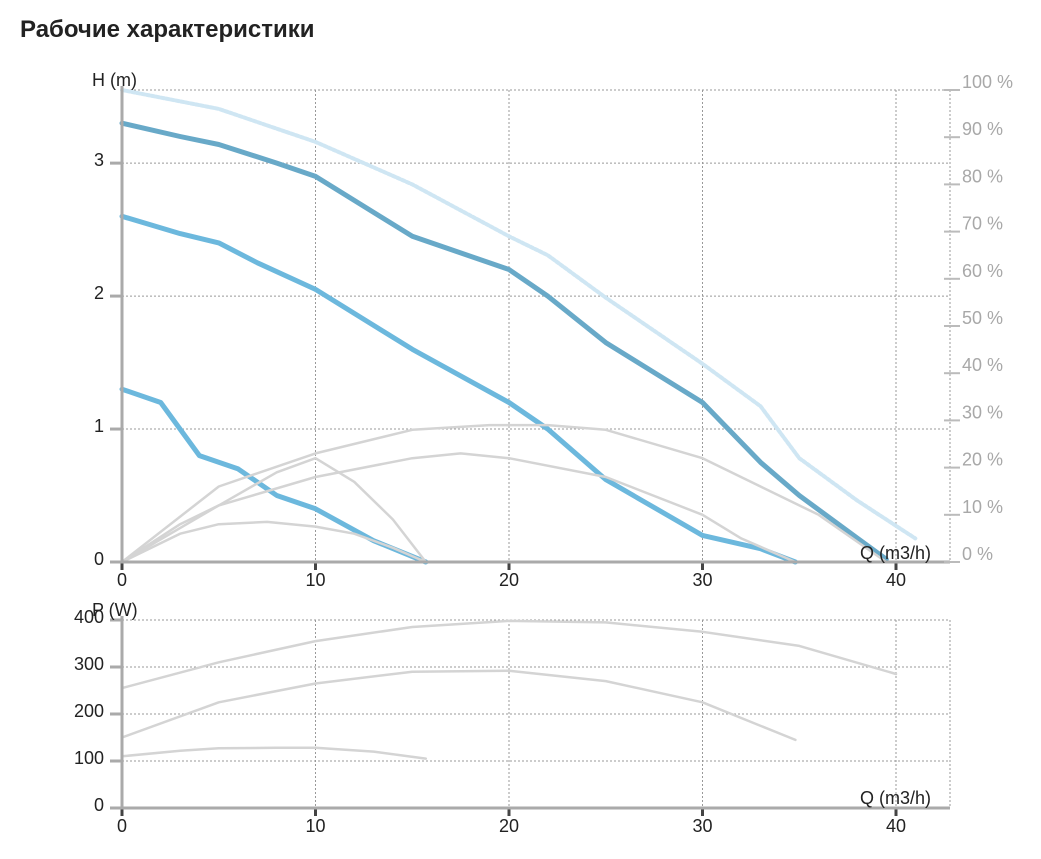 This screenshot has height=859, width=1041. What do you see at coordinates (982, 224) in the screenshot?
I see `pct-tick-label: 70 %` at bounding box center [982, 224].